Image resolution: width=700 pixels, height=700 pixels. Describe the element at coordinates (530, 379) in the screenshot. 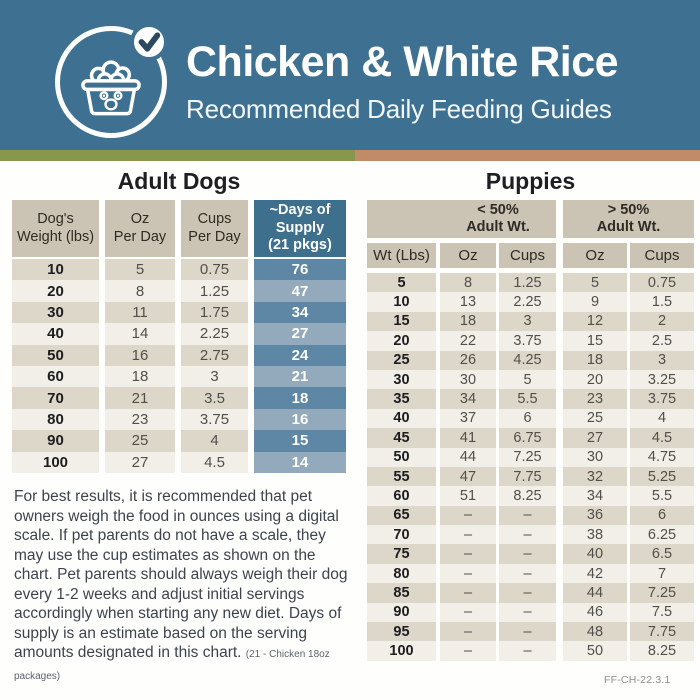

I see `table-row: 30 30 5 20 3.25` at that location.